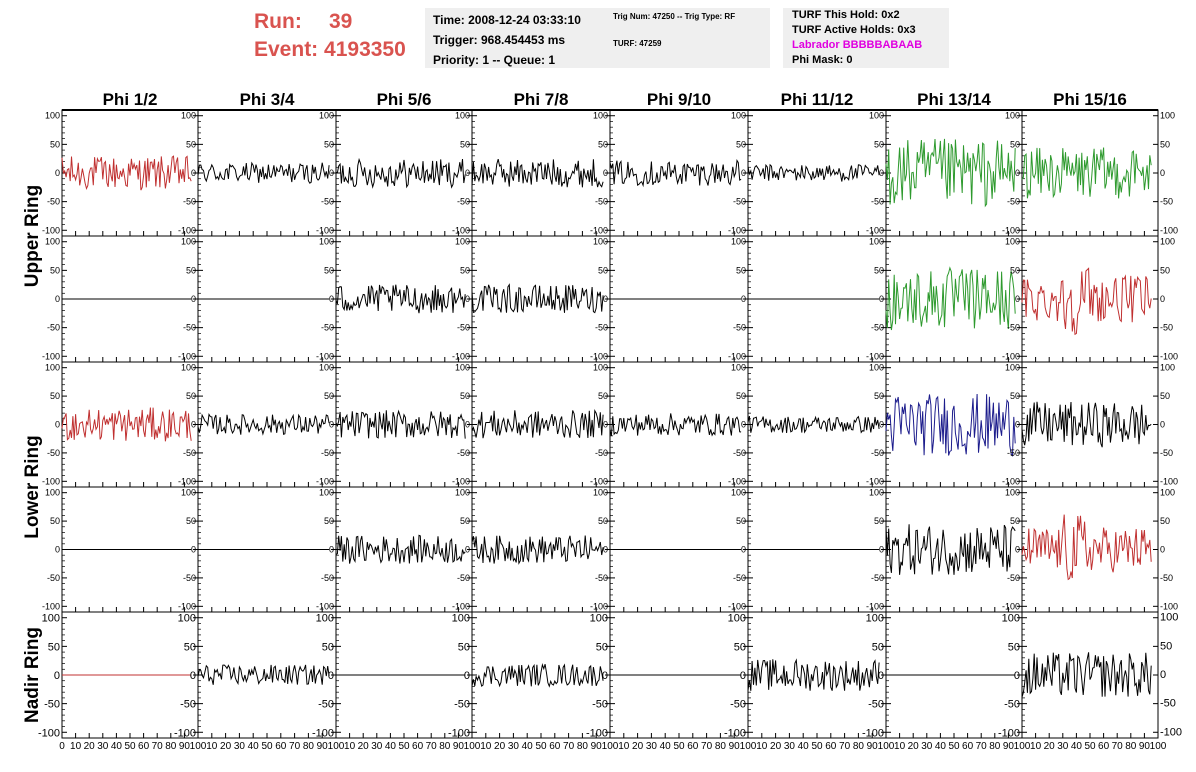  I want to click on event-label: Event:, so click(286, 49).